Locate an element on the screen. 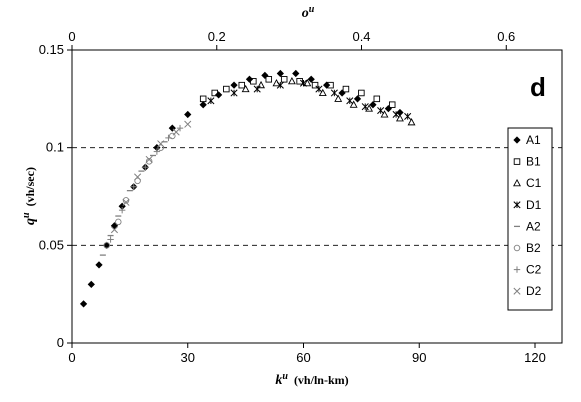  legend-marker-d2 is located at coordinates (517, 291).